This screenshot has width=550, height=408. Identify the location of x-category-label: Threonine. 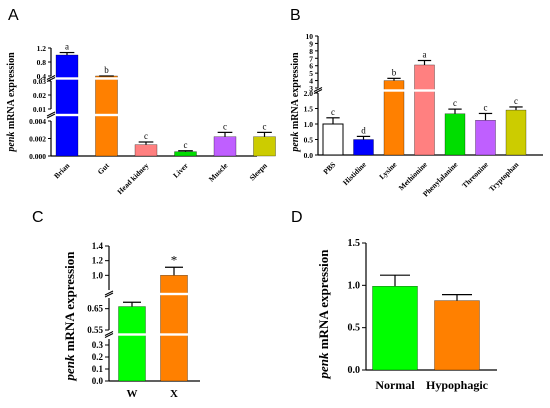
(475, 175).